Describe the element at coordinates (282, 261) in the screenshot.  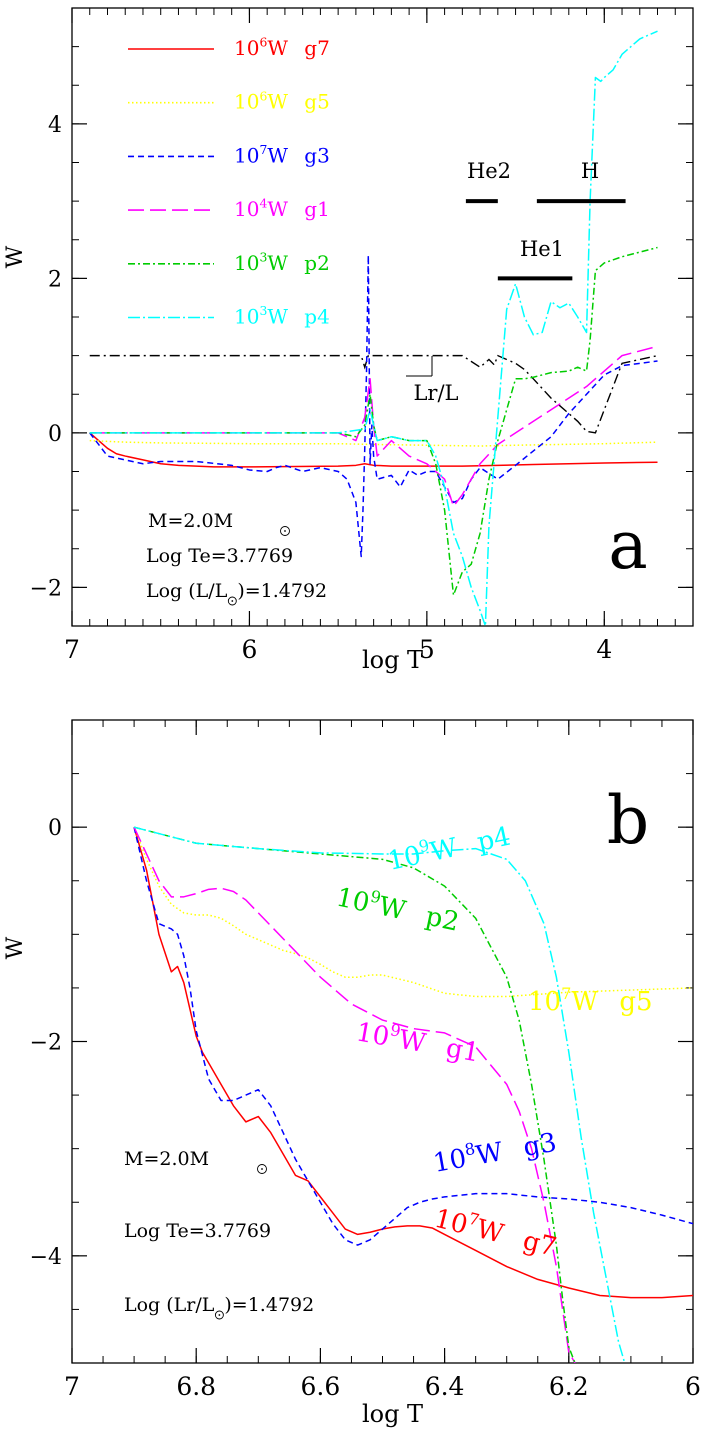
I see `legend-label-p2: 103W p2` at that location.